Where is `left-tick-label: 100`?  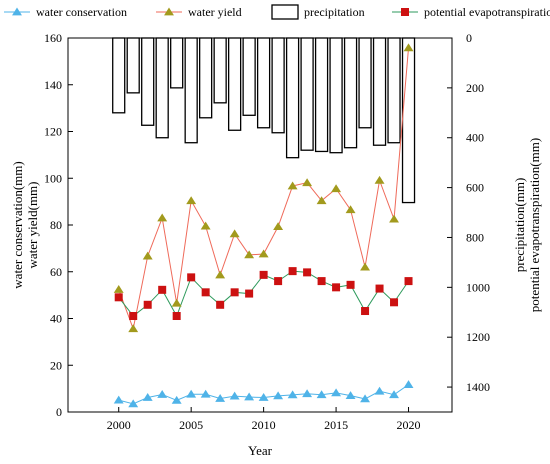 left-tick-label: 100 is located at coordinates (53, 178).